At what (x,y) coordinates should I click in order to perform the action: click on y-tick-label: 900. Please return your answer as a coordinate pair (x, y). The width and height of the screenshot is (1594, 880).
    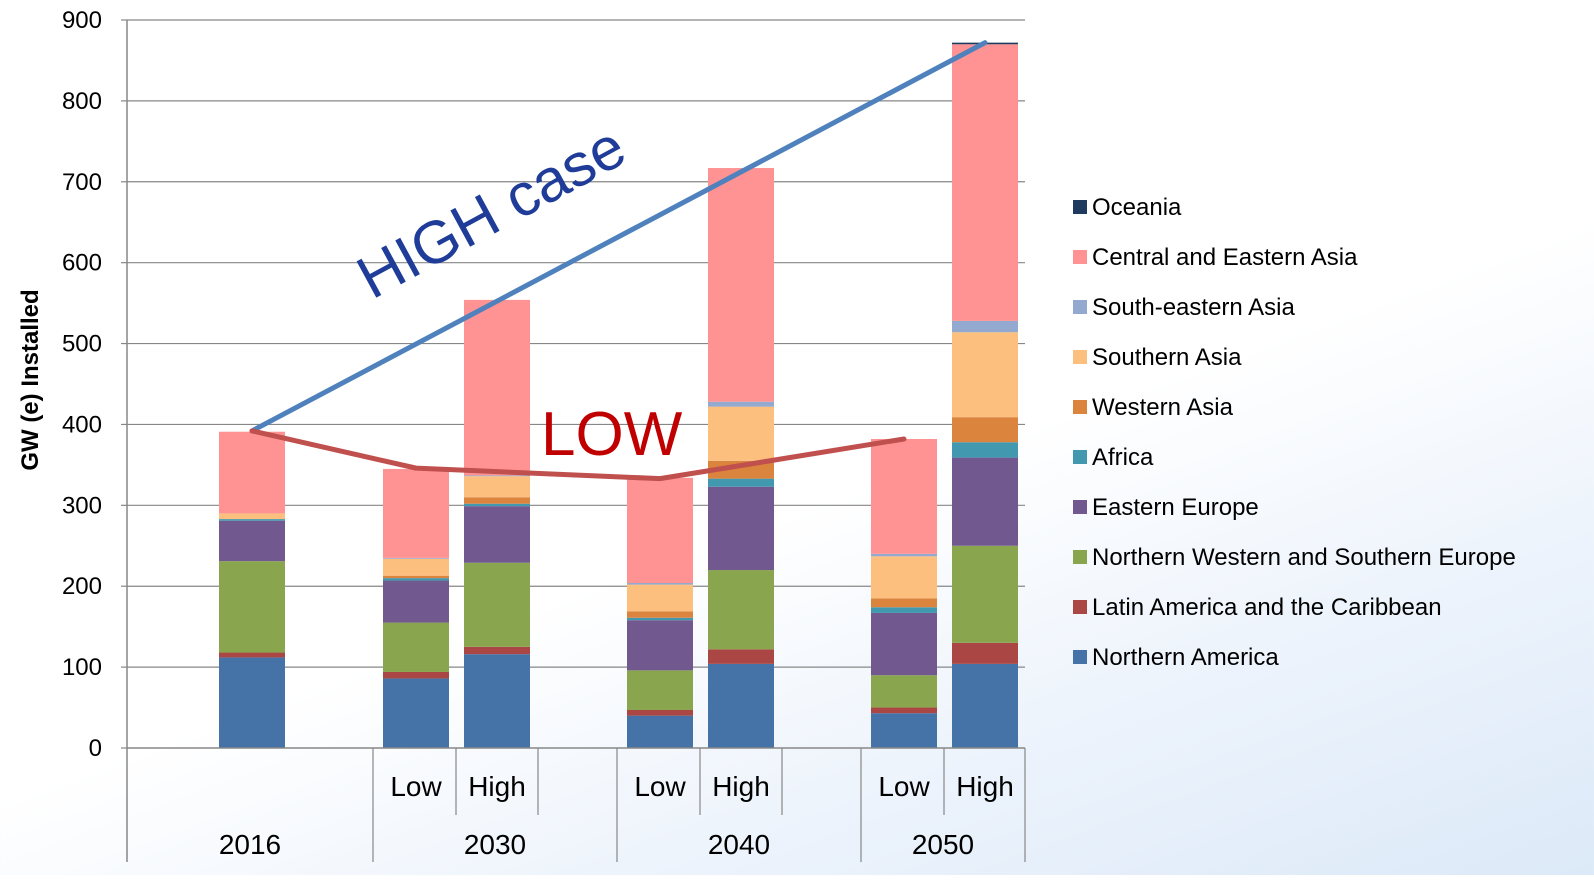
    Looking at the image, I should click on (82, 20).